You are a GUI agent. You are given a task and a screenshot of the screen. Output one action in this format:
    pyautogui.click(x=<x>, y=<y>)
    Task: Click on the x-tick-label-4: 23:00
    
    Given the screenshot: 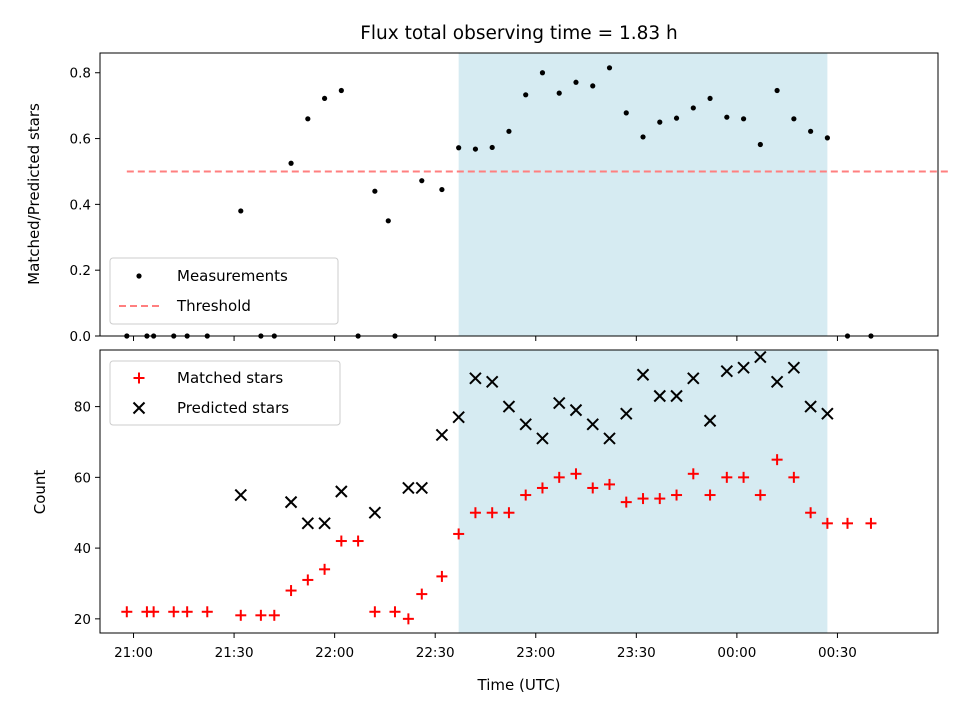 What is the action you would take?
    pyautogui.click(x=535, y=653)
    